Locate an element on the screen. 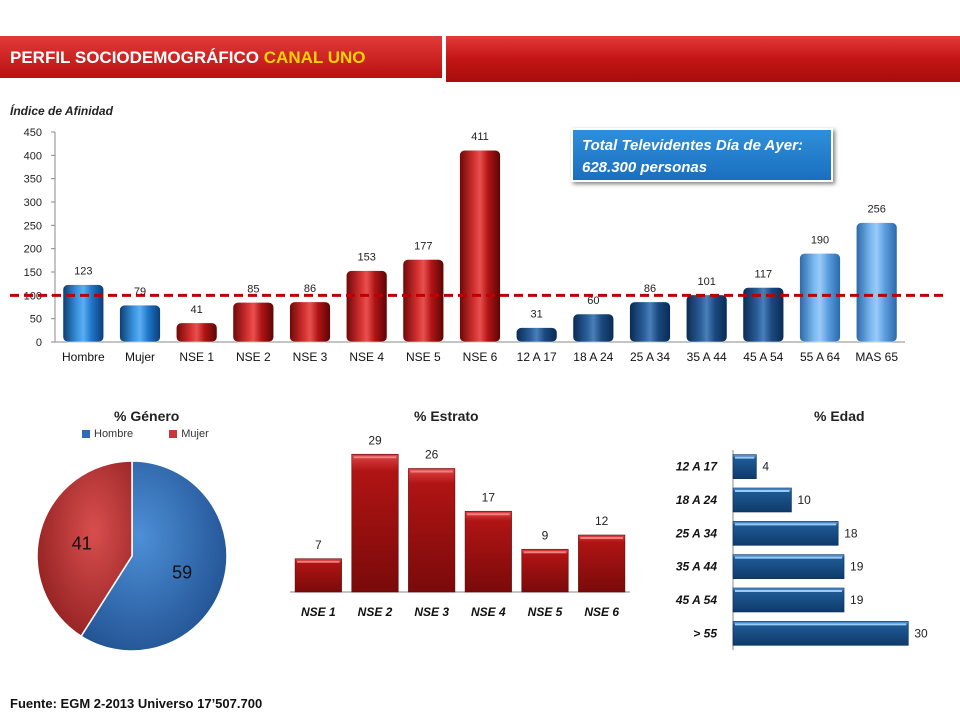 The width and height of the screenshot is (960, 720). x-tick-label: 25 A 34 is located at coordinates (650, 357).